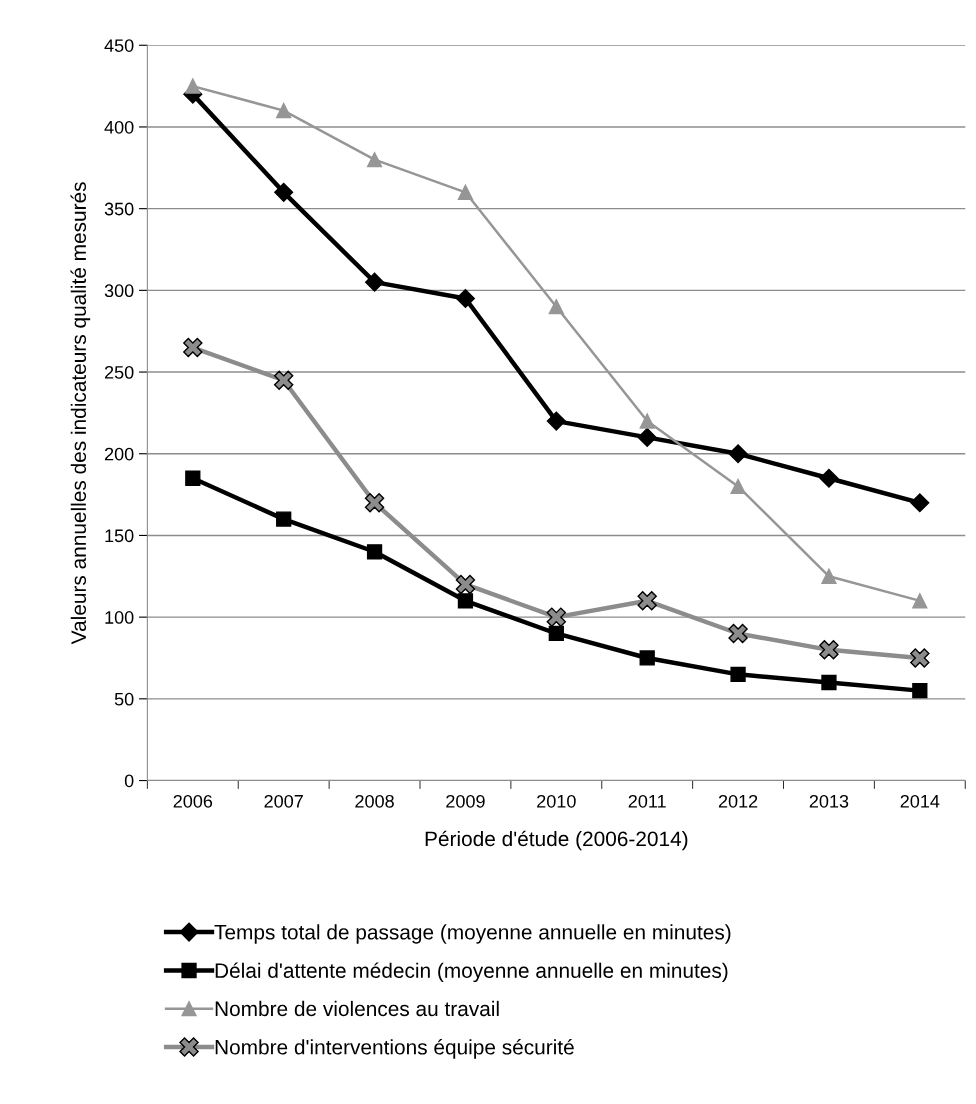 This screenshot has width=976, height=1104. I want to click on y-tick-label: 100, so click(119, 617).